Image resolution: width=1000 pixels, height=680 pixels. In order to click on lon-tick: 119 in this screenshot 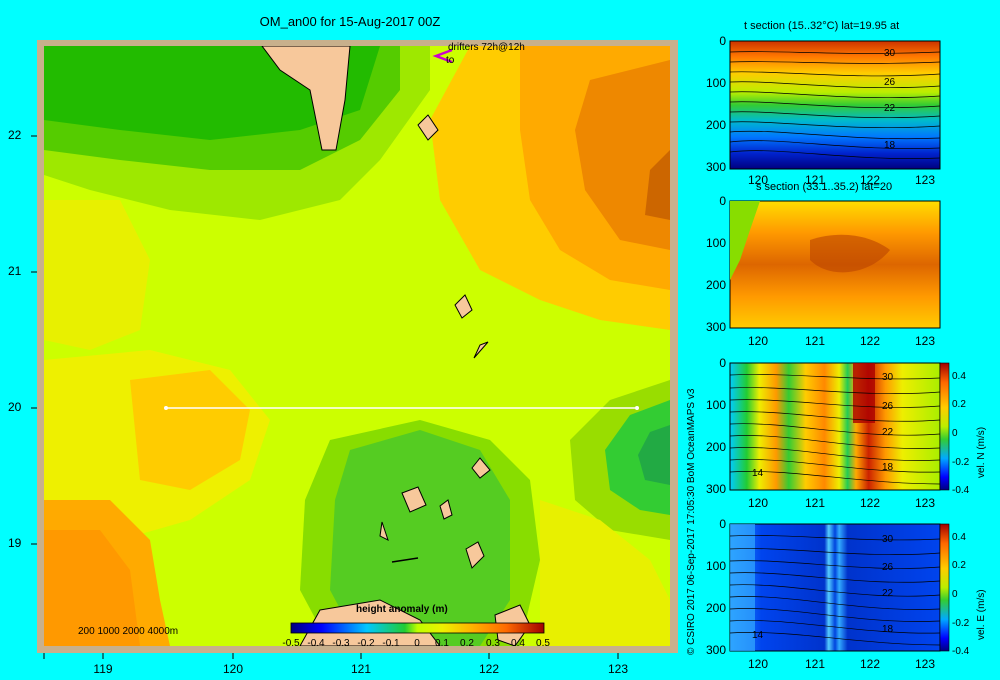, I will do `click(103, 669)`.